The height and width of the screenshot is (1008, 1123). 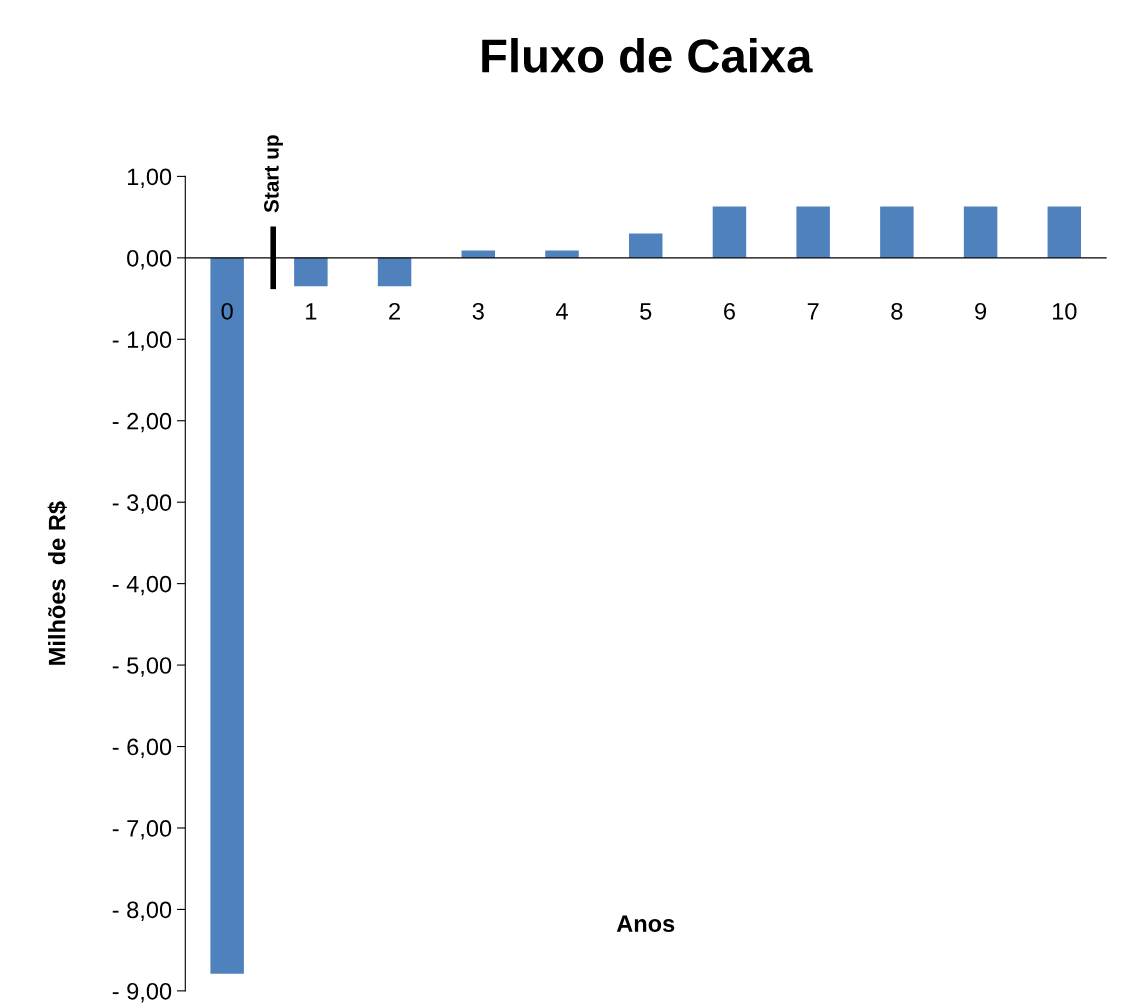 I want to click on annotation: Start up, so click(x=273, y=174).